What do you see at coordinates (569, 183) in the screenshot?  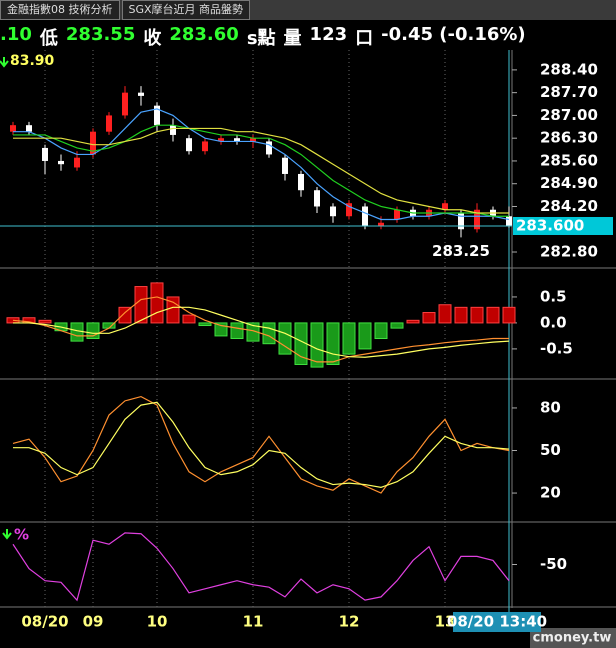 I see `y-tick-label: 284.90` at bounding box center [569, 183].